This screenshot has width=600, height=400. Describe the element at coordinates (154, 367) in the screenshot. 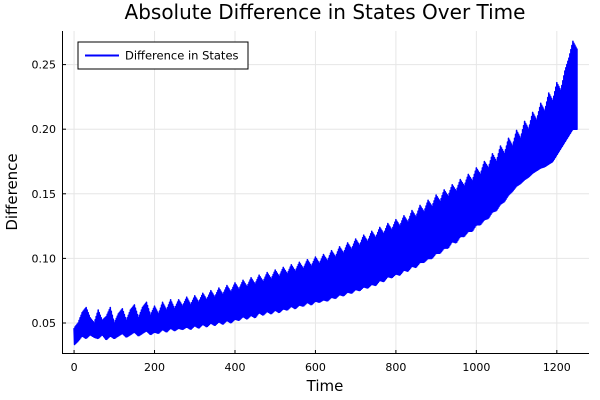

I see `x-tick-label: 200` at that location.